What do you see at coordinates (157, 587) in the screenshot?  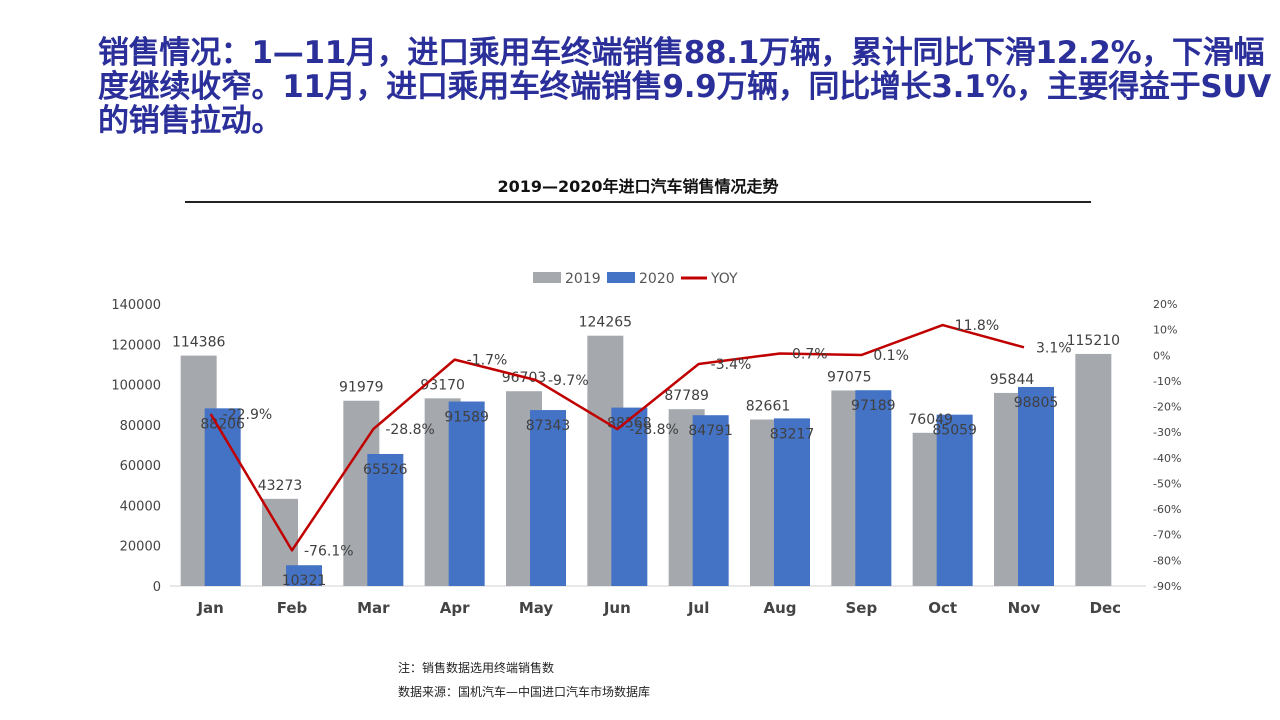 I see `y-left-tick-label: 0` at bounding box center [157, 587].